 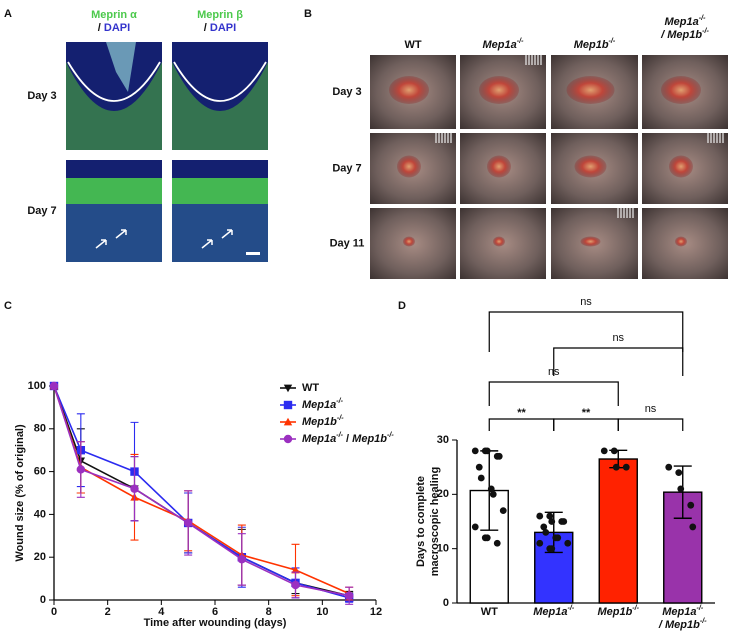 I want to click on significance-label: **, so click(x=521, y=413).